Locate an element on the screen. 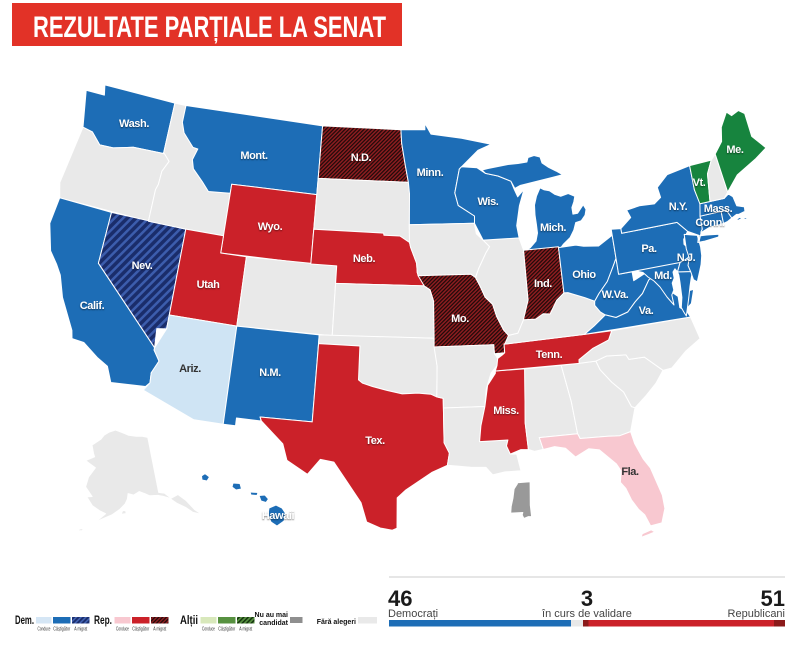 Image resolution: width=800 pixels, height=645 pixels. svg-text: Fla. is located at coordinates (630, 472).